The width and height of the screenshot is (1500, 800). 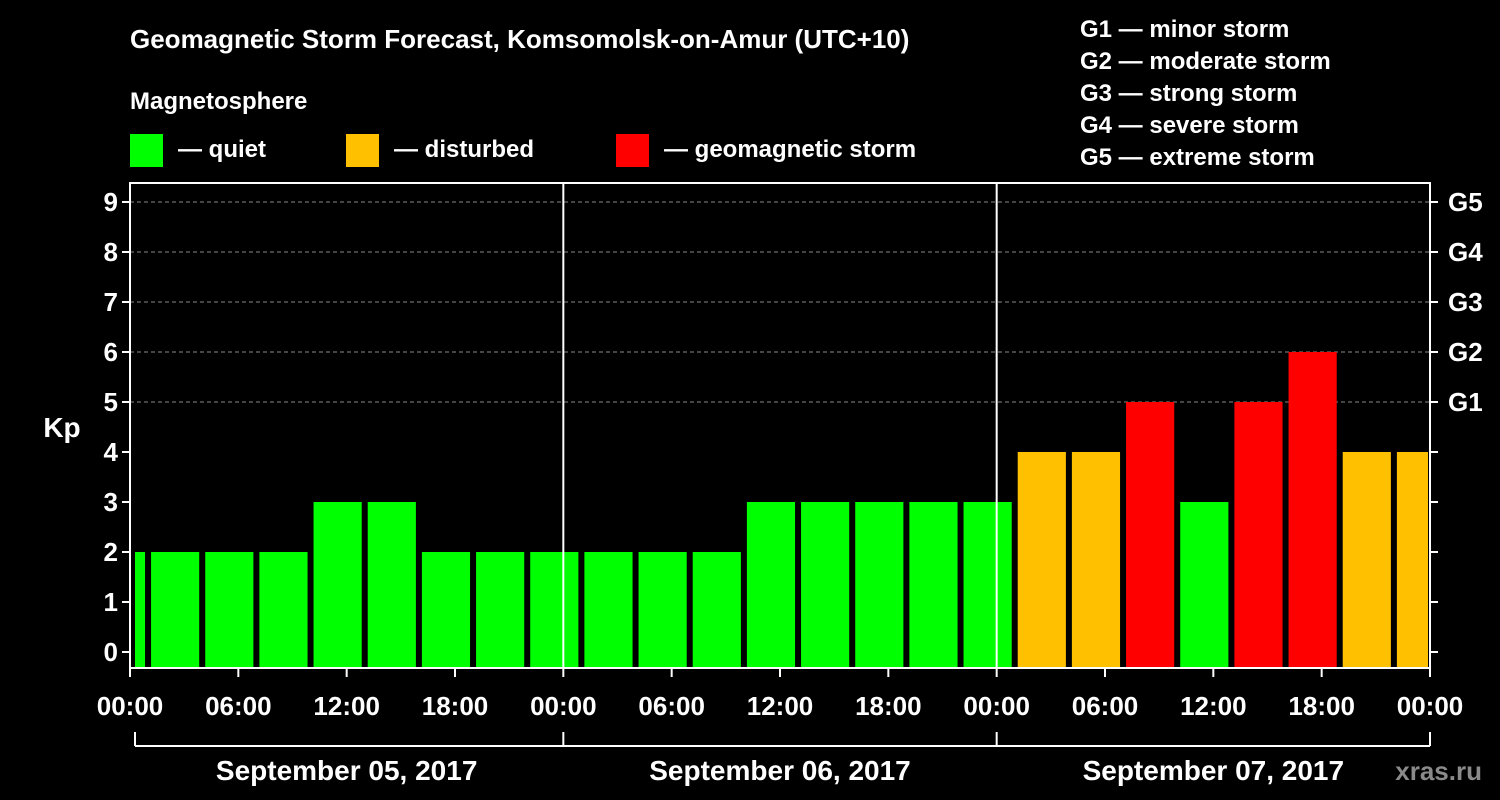 I want to click on x-tick-label-7: 18:00, so click(x=888, y=706).